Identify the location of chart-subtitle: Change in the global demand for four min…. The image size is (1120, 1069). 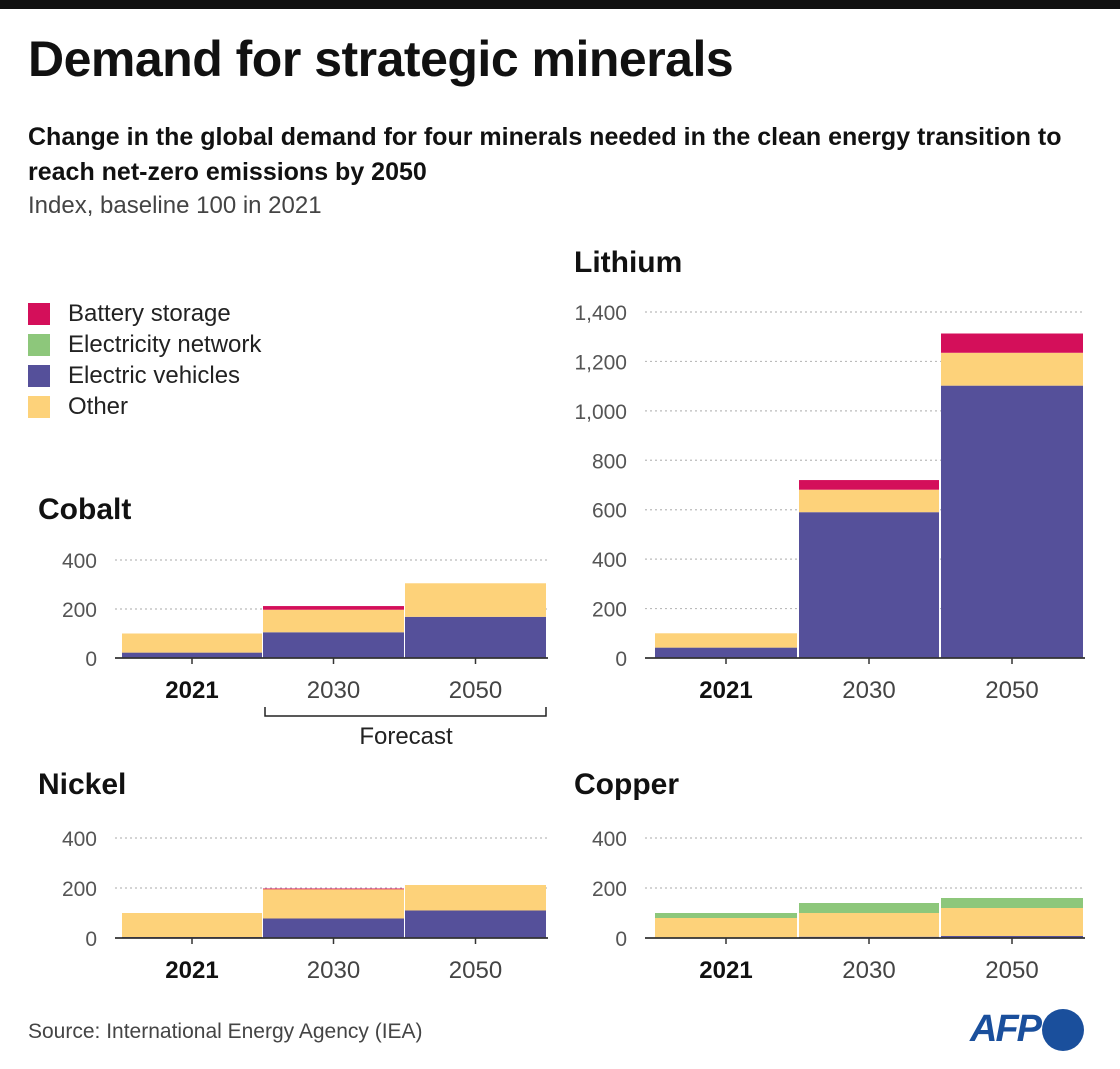
(545, 154).